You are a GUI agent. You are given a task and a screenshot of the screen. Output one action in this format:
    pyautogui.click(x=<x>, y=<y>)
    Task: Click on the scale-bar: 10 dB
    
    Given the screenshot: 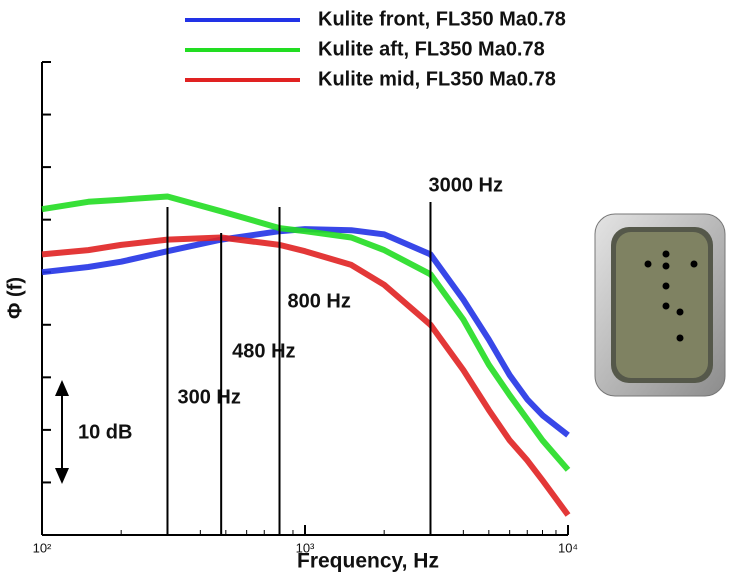 What is the action you would take?
    pyautogui.click(x=93, y=432)
    